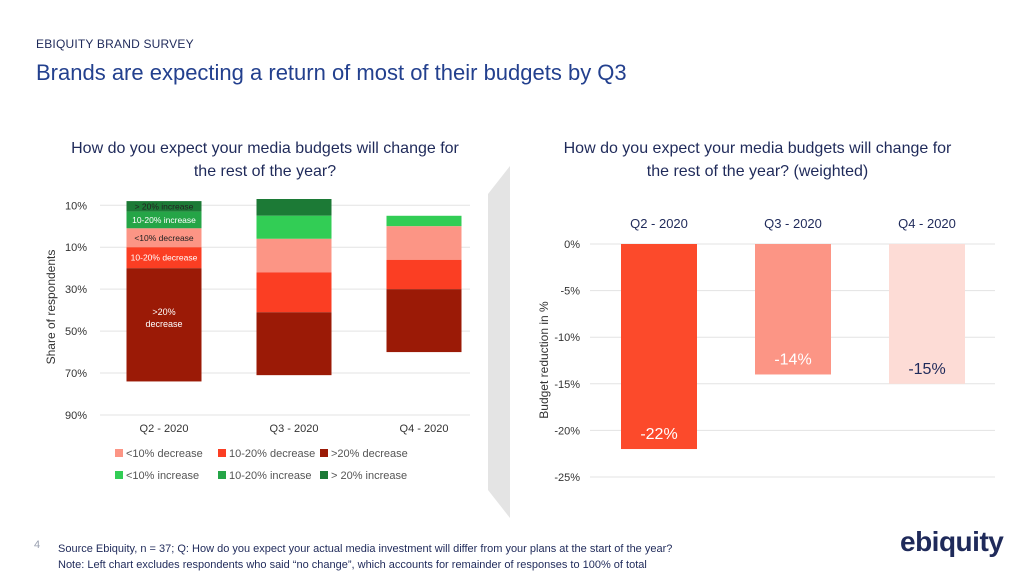 The image size is (1024, 576). I want to click on right-bar-value-label: -22%, so click(658, 434).